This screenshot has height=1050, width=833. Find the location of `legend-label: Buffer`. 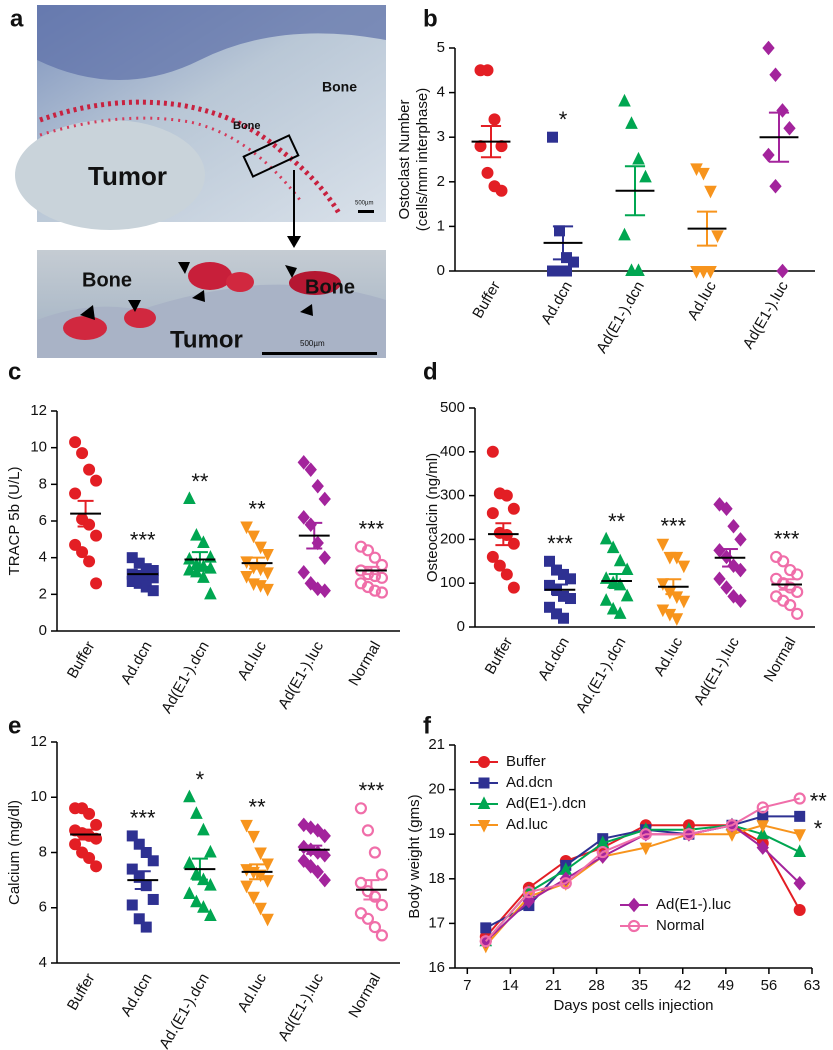

legend-label: Buffer is located at coordinates (526, 761).